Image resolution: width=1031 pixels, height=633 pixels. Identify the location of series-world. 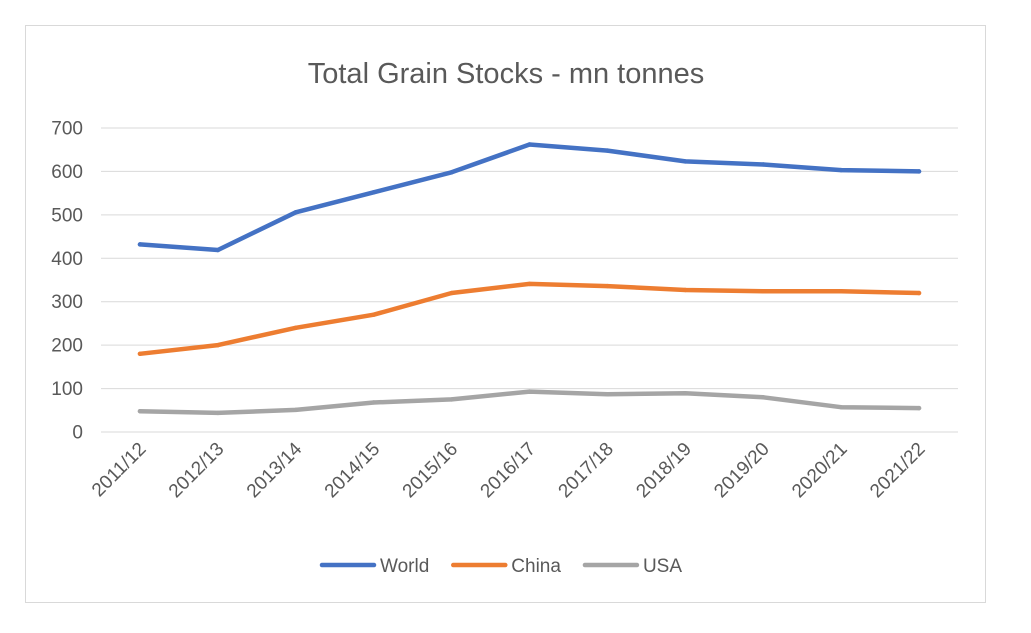
(529, 197).